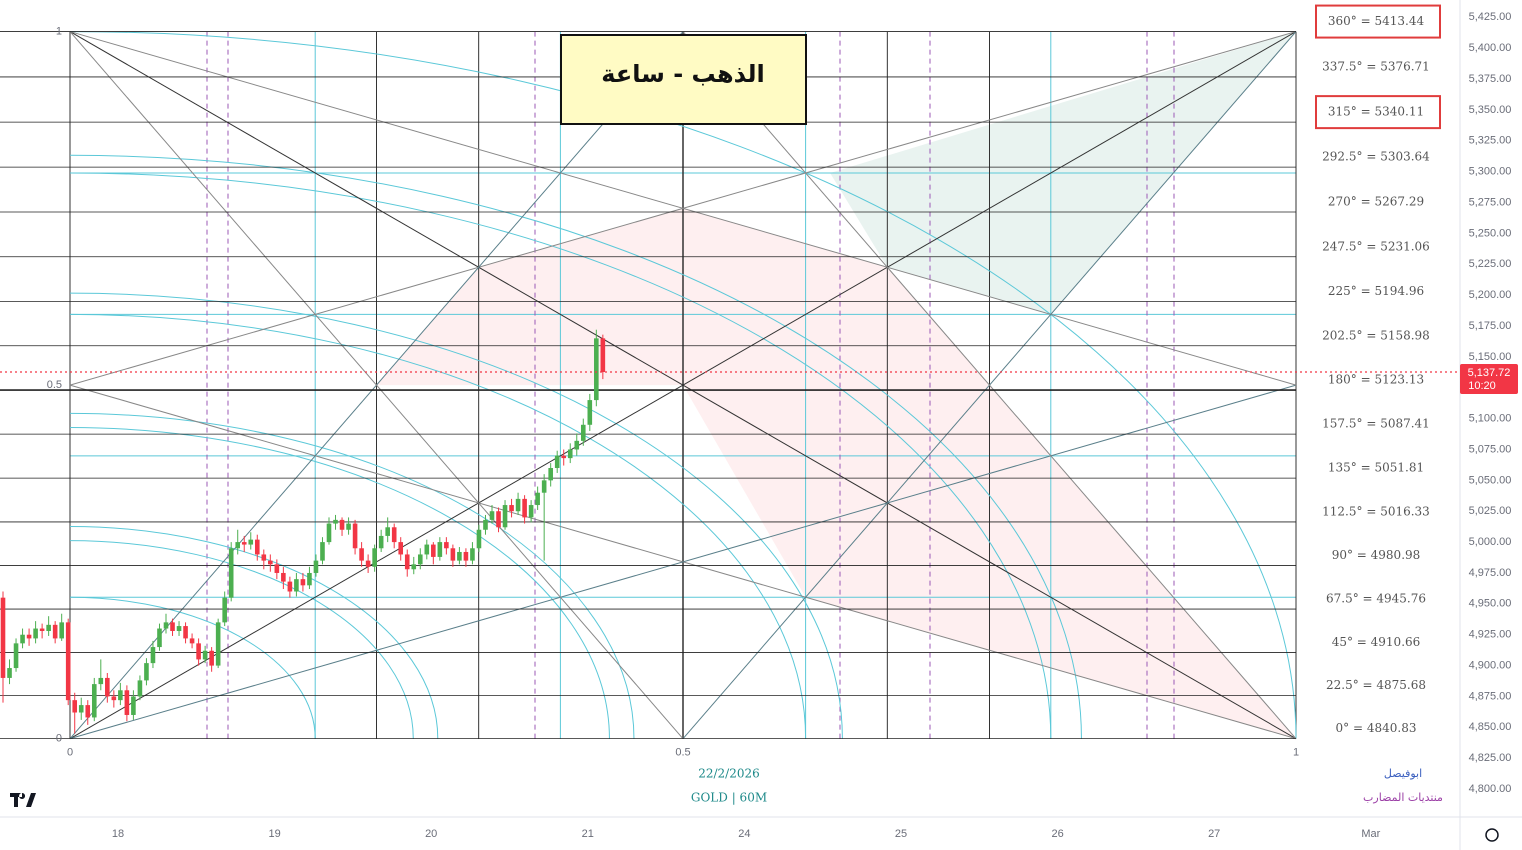 The image size is (1522, 850). What do you see at coordinates (70, 753) in the screenshot?
I see `box-tick-bottom: 0` at bounding box center [70, 753].